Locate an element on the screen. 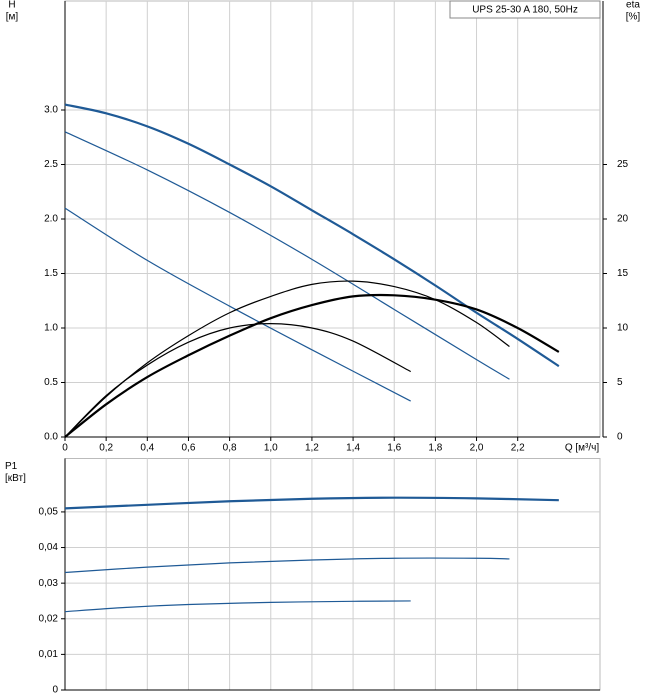 The width and height of the screenshot is (658, 700). y-tick-label: 0.5 is located at coordinates (51, 382).